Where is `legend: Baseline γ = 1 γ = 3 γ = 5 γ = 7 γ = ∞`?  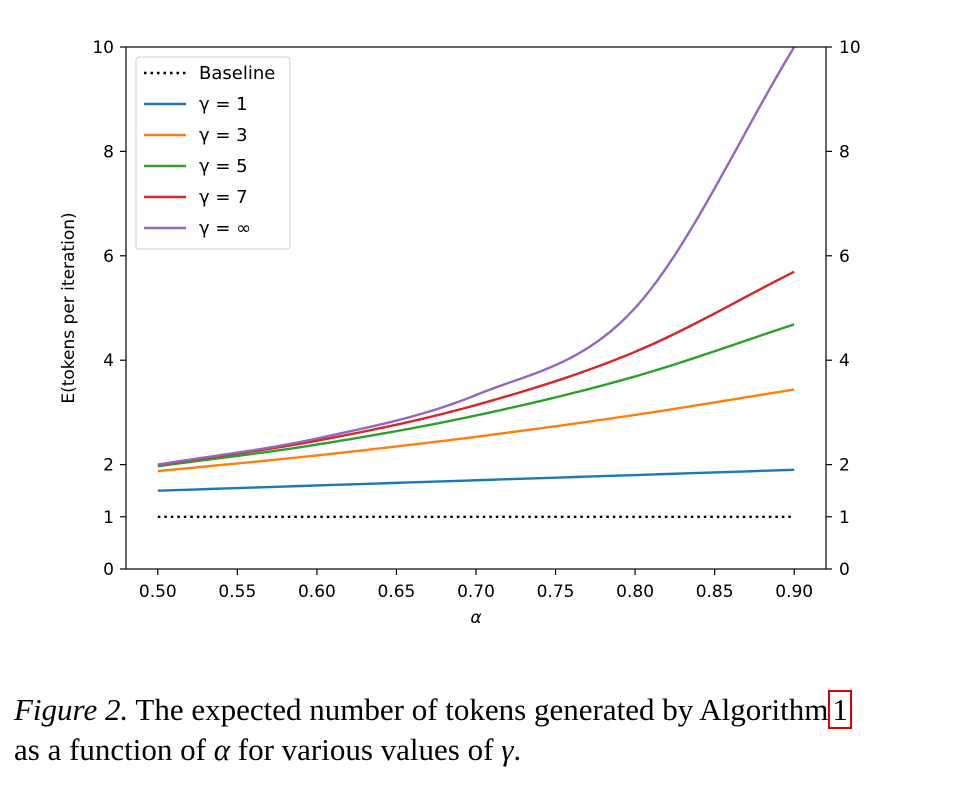
legend: Baseline γ = 1 γ = 3 γ = 5 γ = 7 γ = ∞ is located at coordinates (213, 153).